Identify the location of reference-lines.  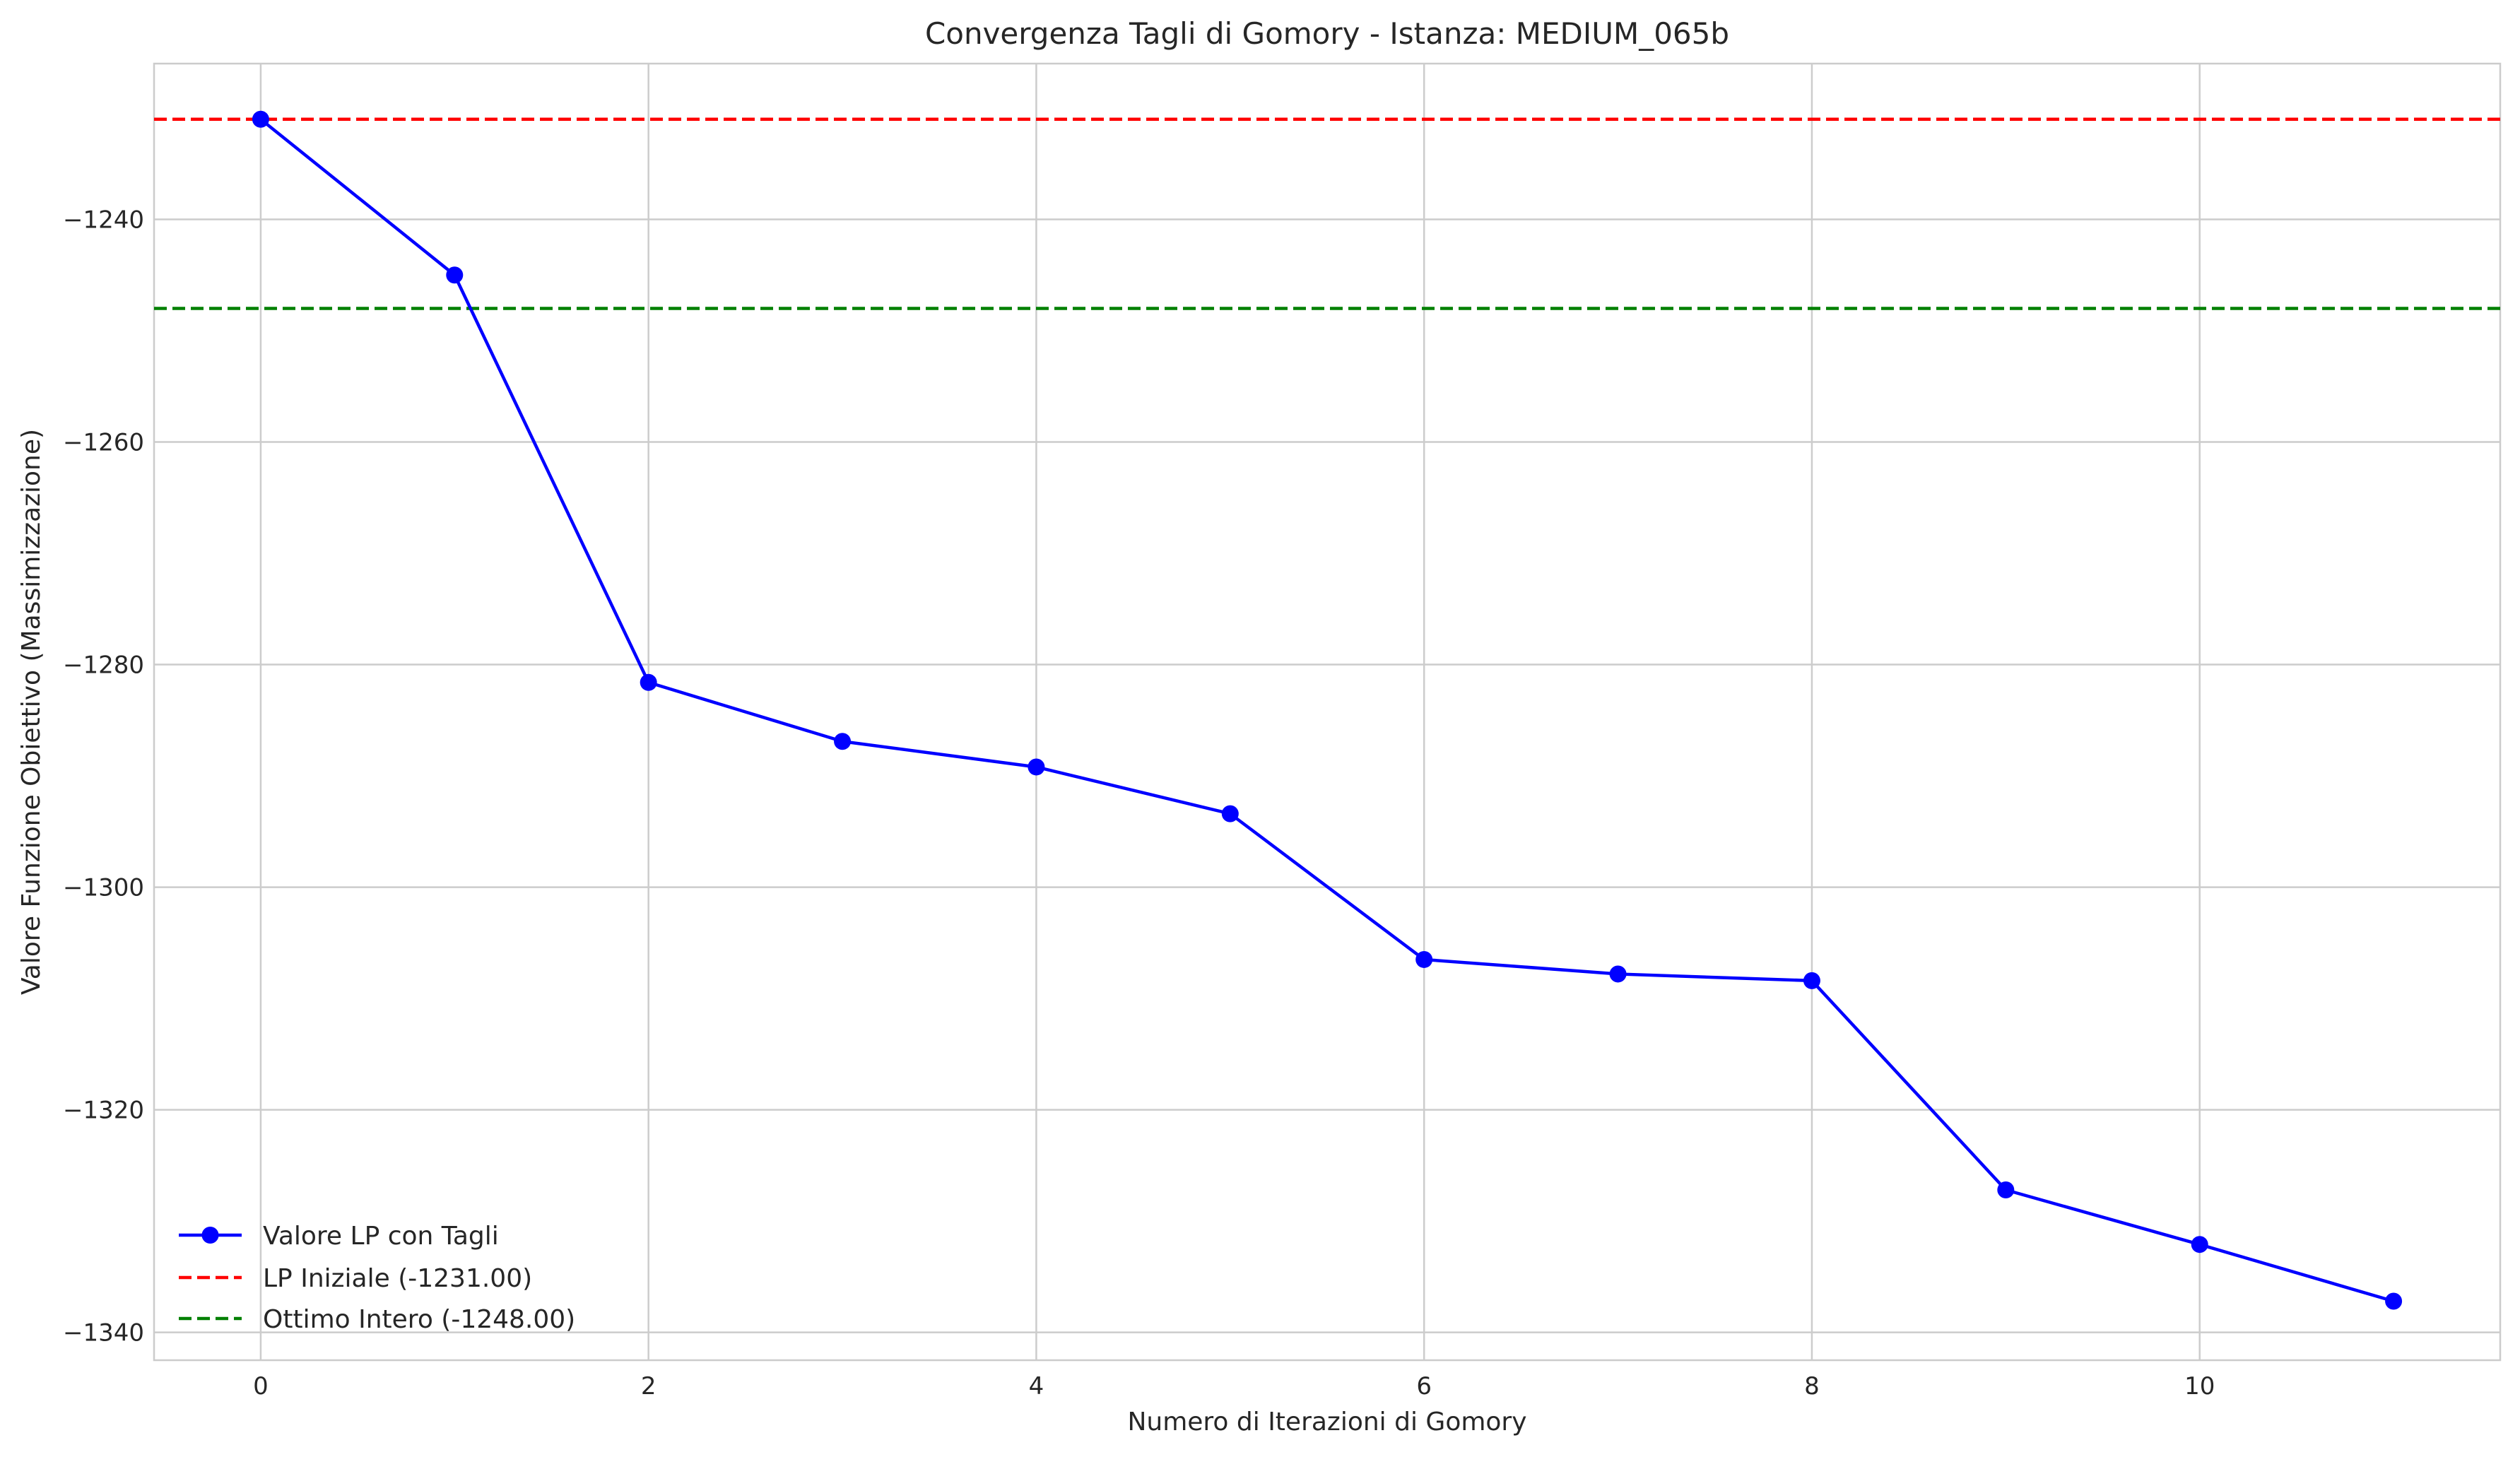
(1327, 214).